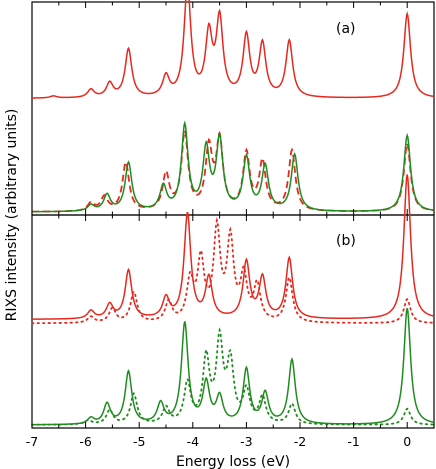 Image resolution: width=436 pixels, height=469 pixels. What do you see at coordinates (407, 441) in the screenshot?
I see `x-tick-label: 0` at bounding box center [407, 441].